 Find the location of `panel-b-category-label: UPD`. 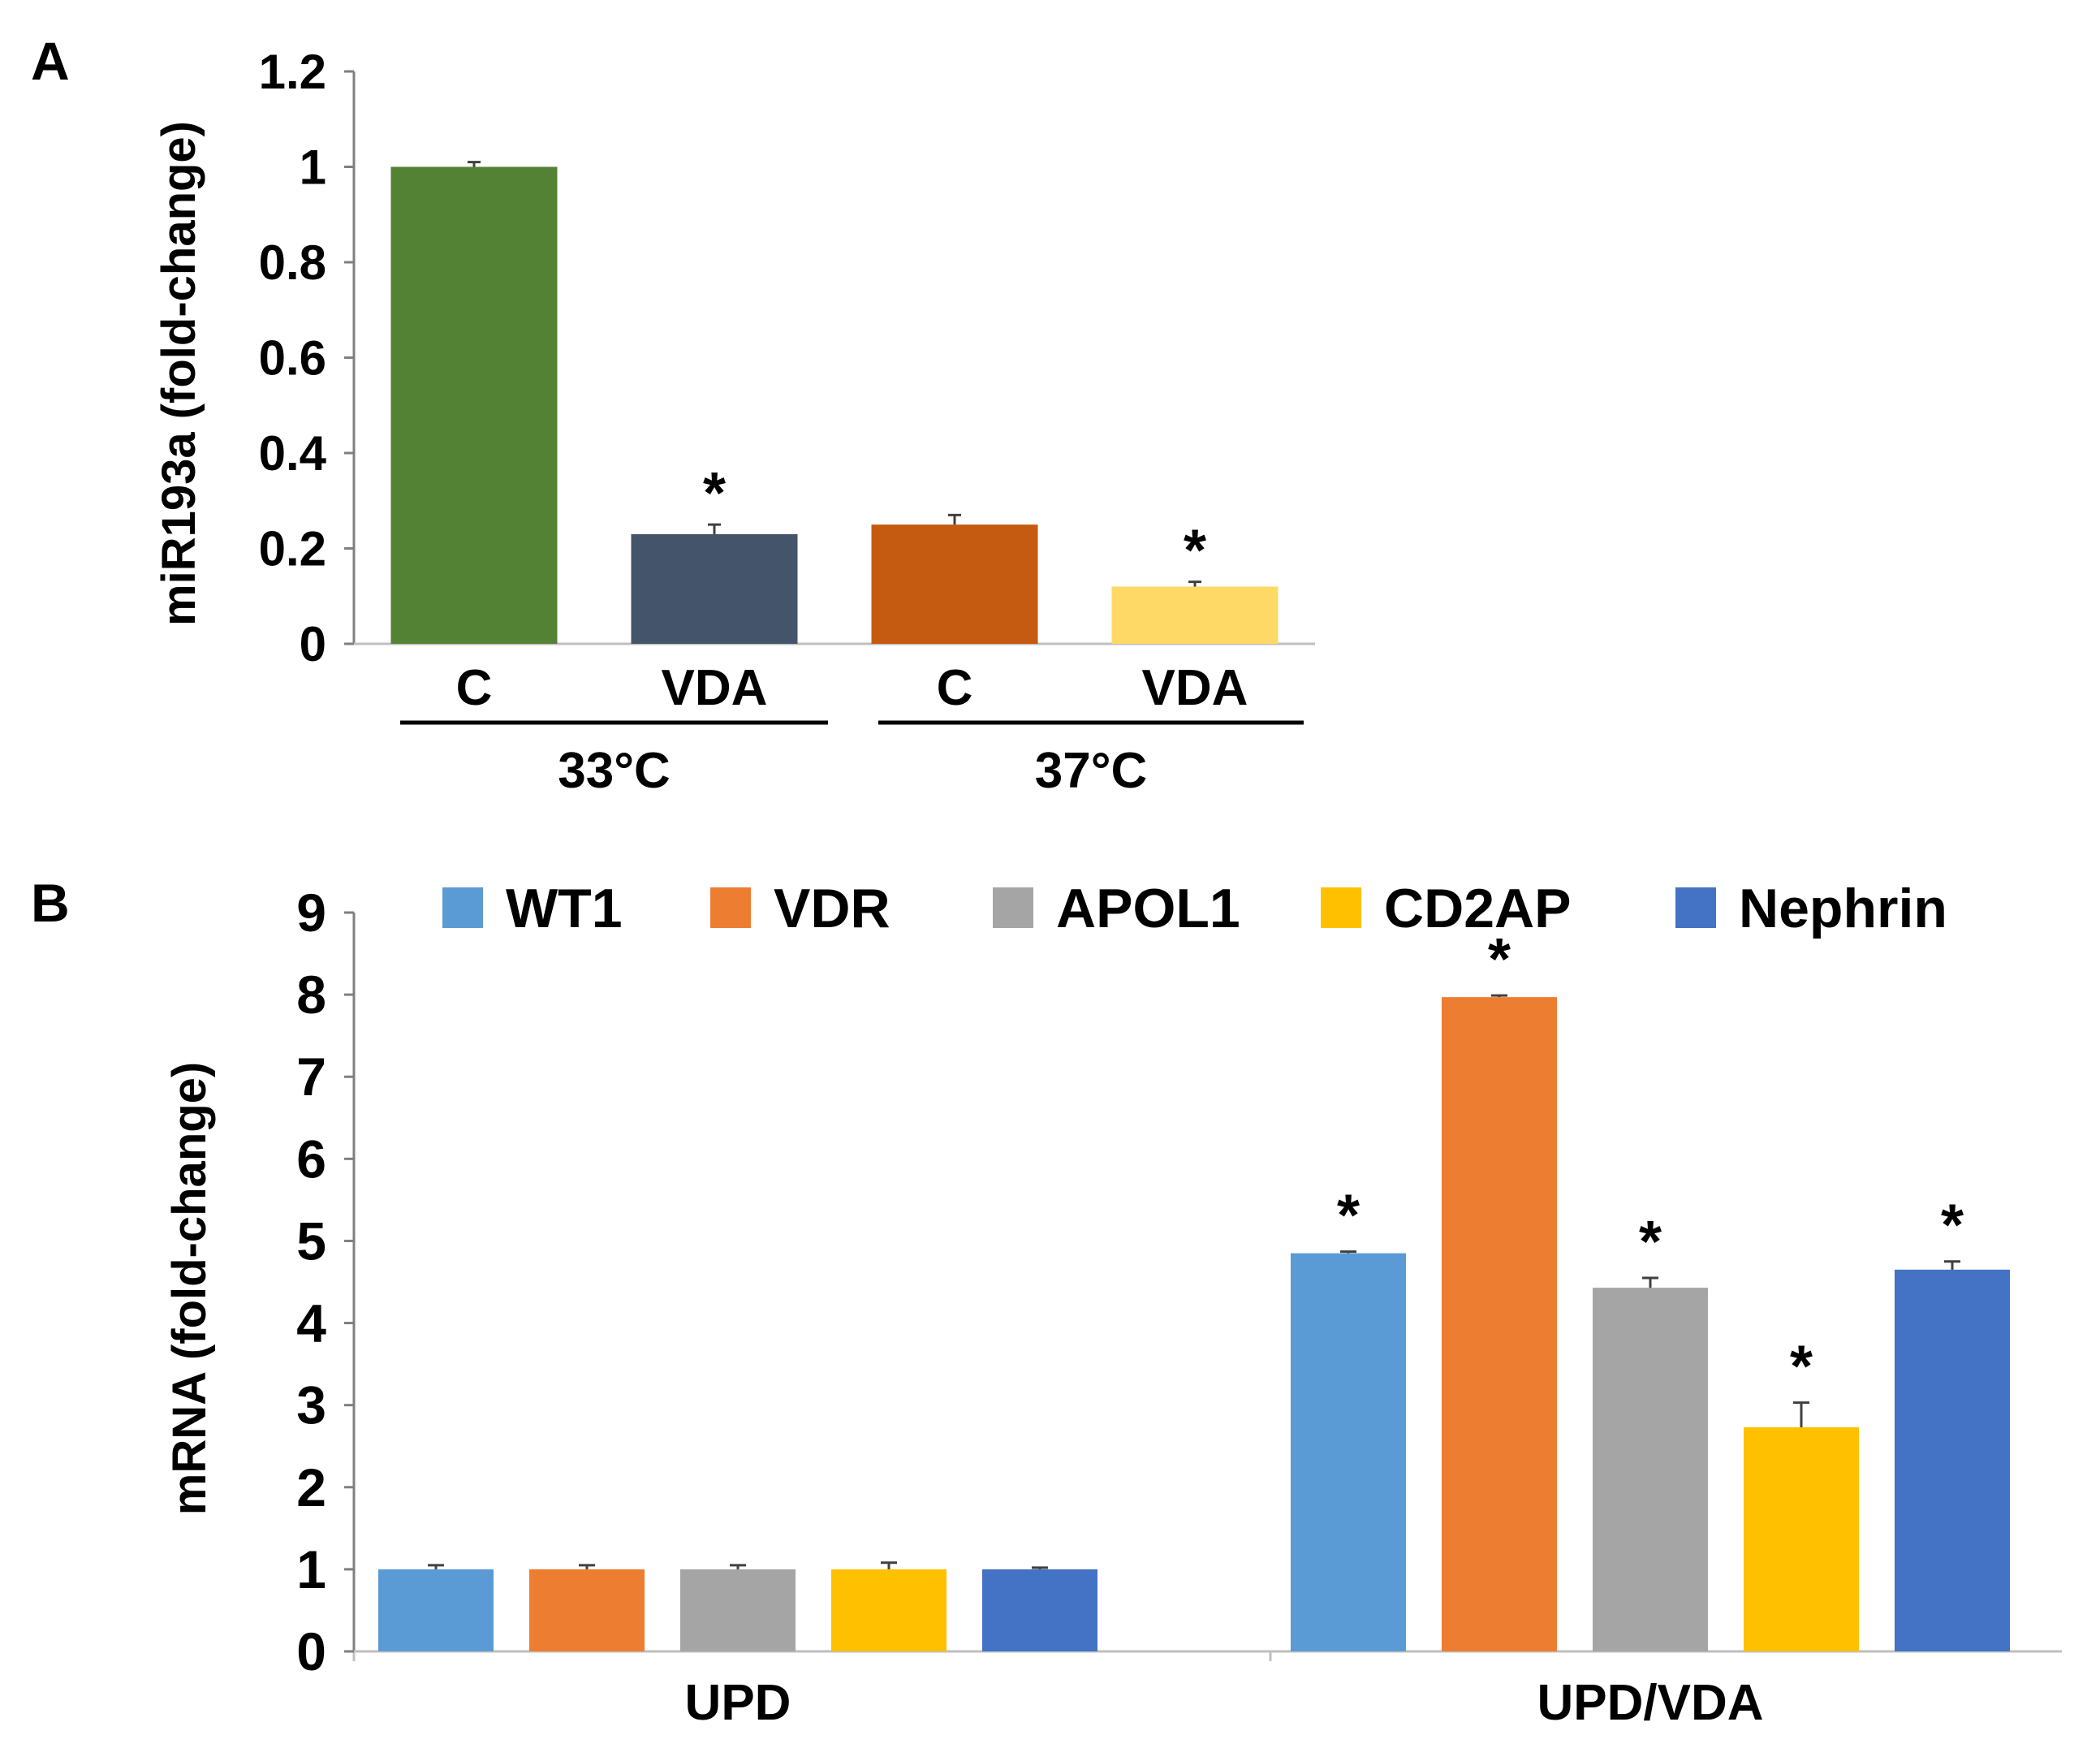

panel-b-category-label: UPD is located at coordinates (738, 1703).